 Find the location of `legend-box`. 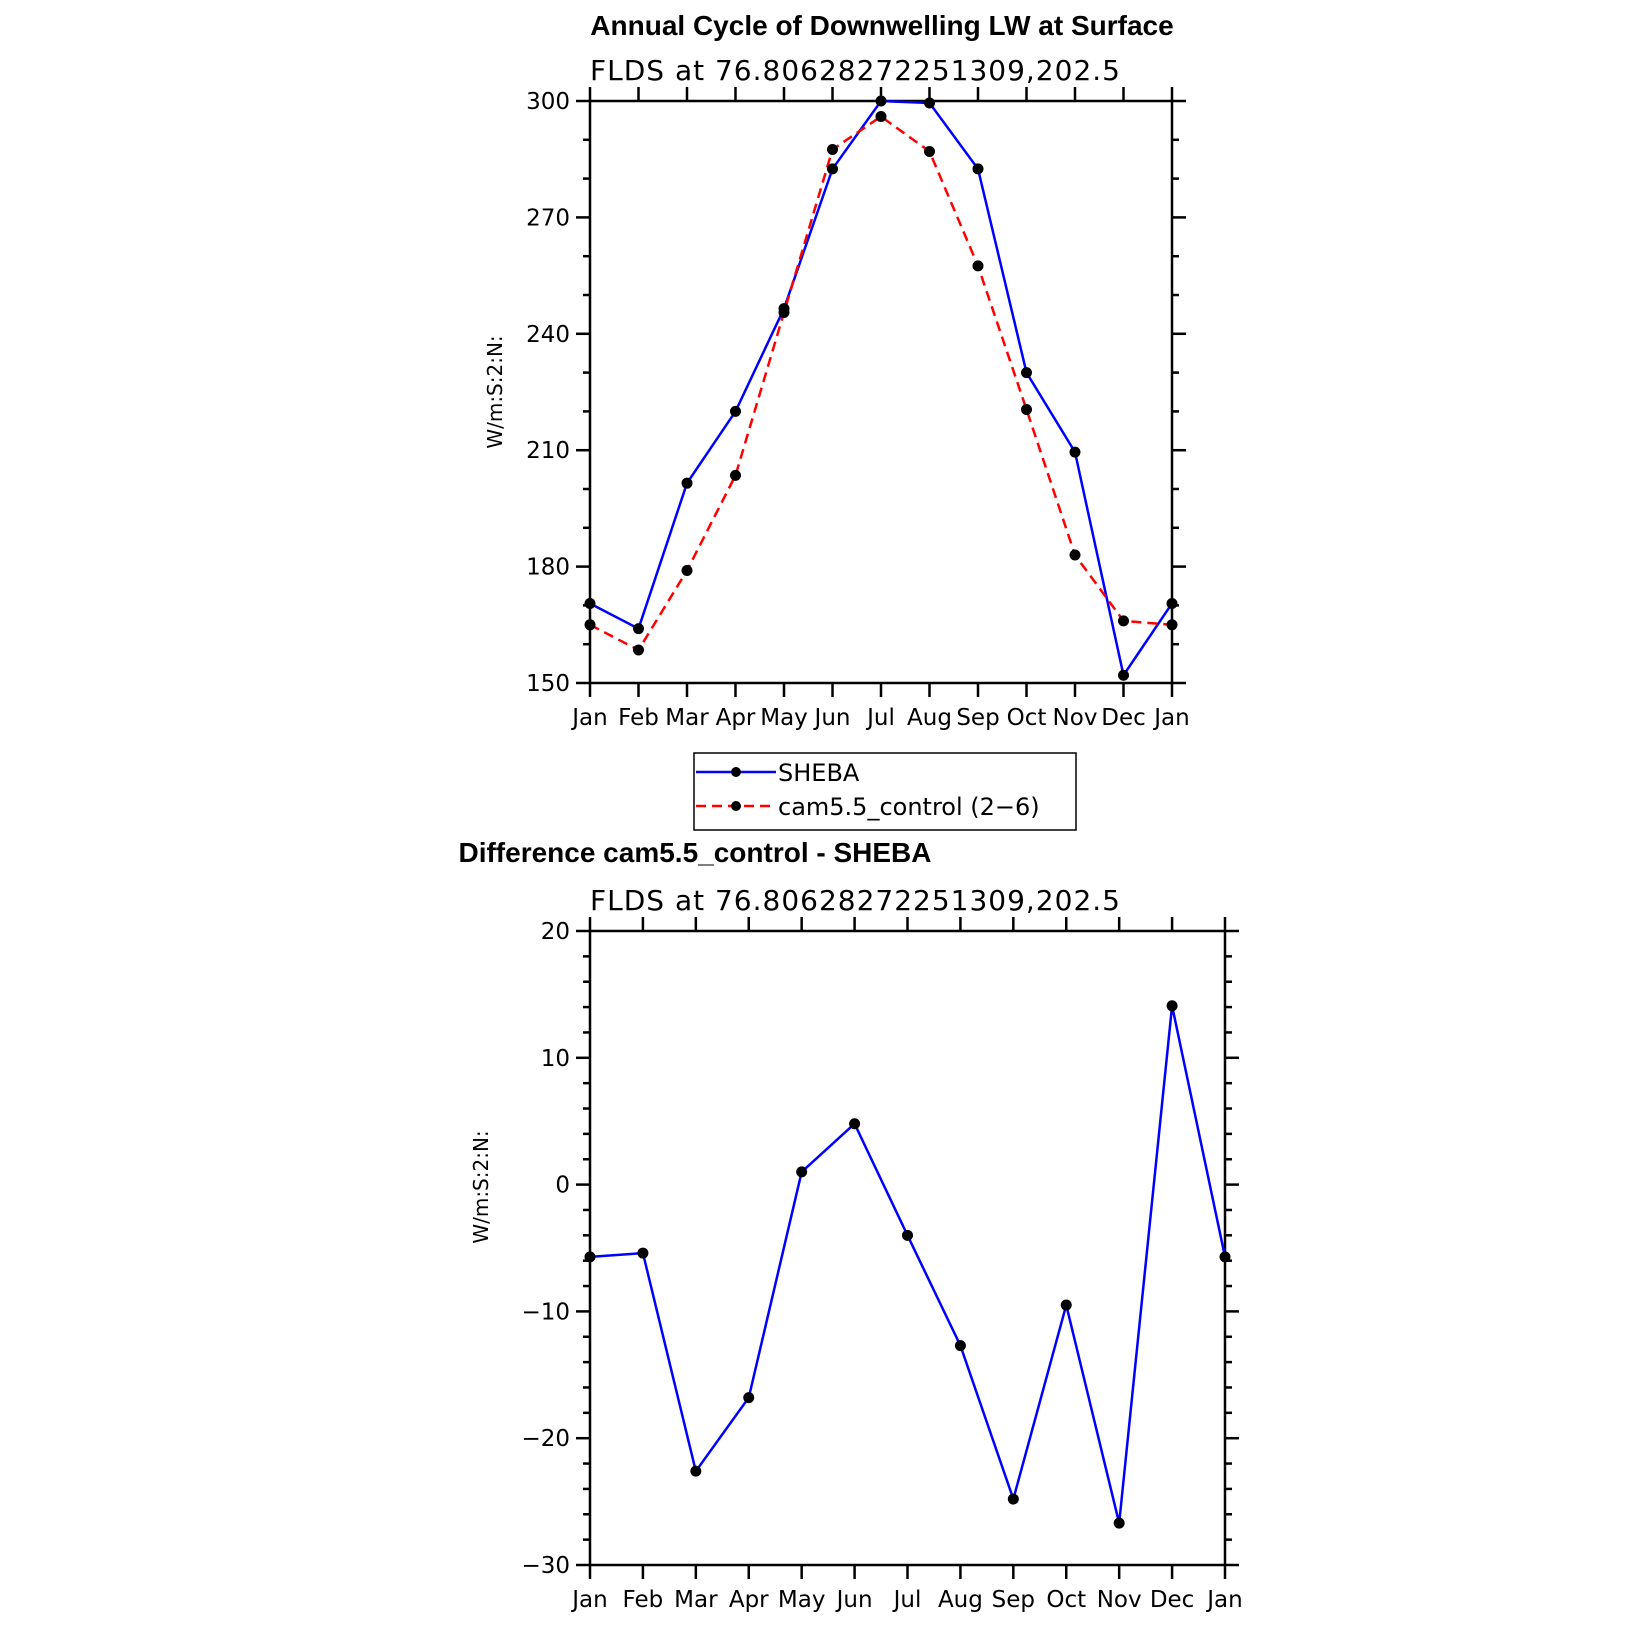

legend-box is located at coordinates (885, 791).